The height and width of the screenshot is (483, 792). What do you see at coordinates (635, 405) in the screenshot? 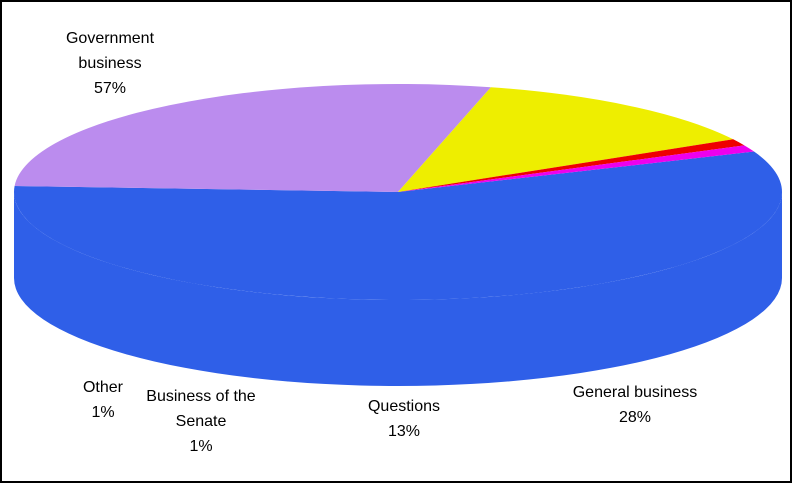
I see `slice-label: General business 28%` at bounding box center [635, 405].